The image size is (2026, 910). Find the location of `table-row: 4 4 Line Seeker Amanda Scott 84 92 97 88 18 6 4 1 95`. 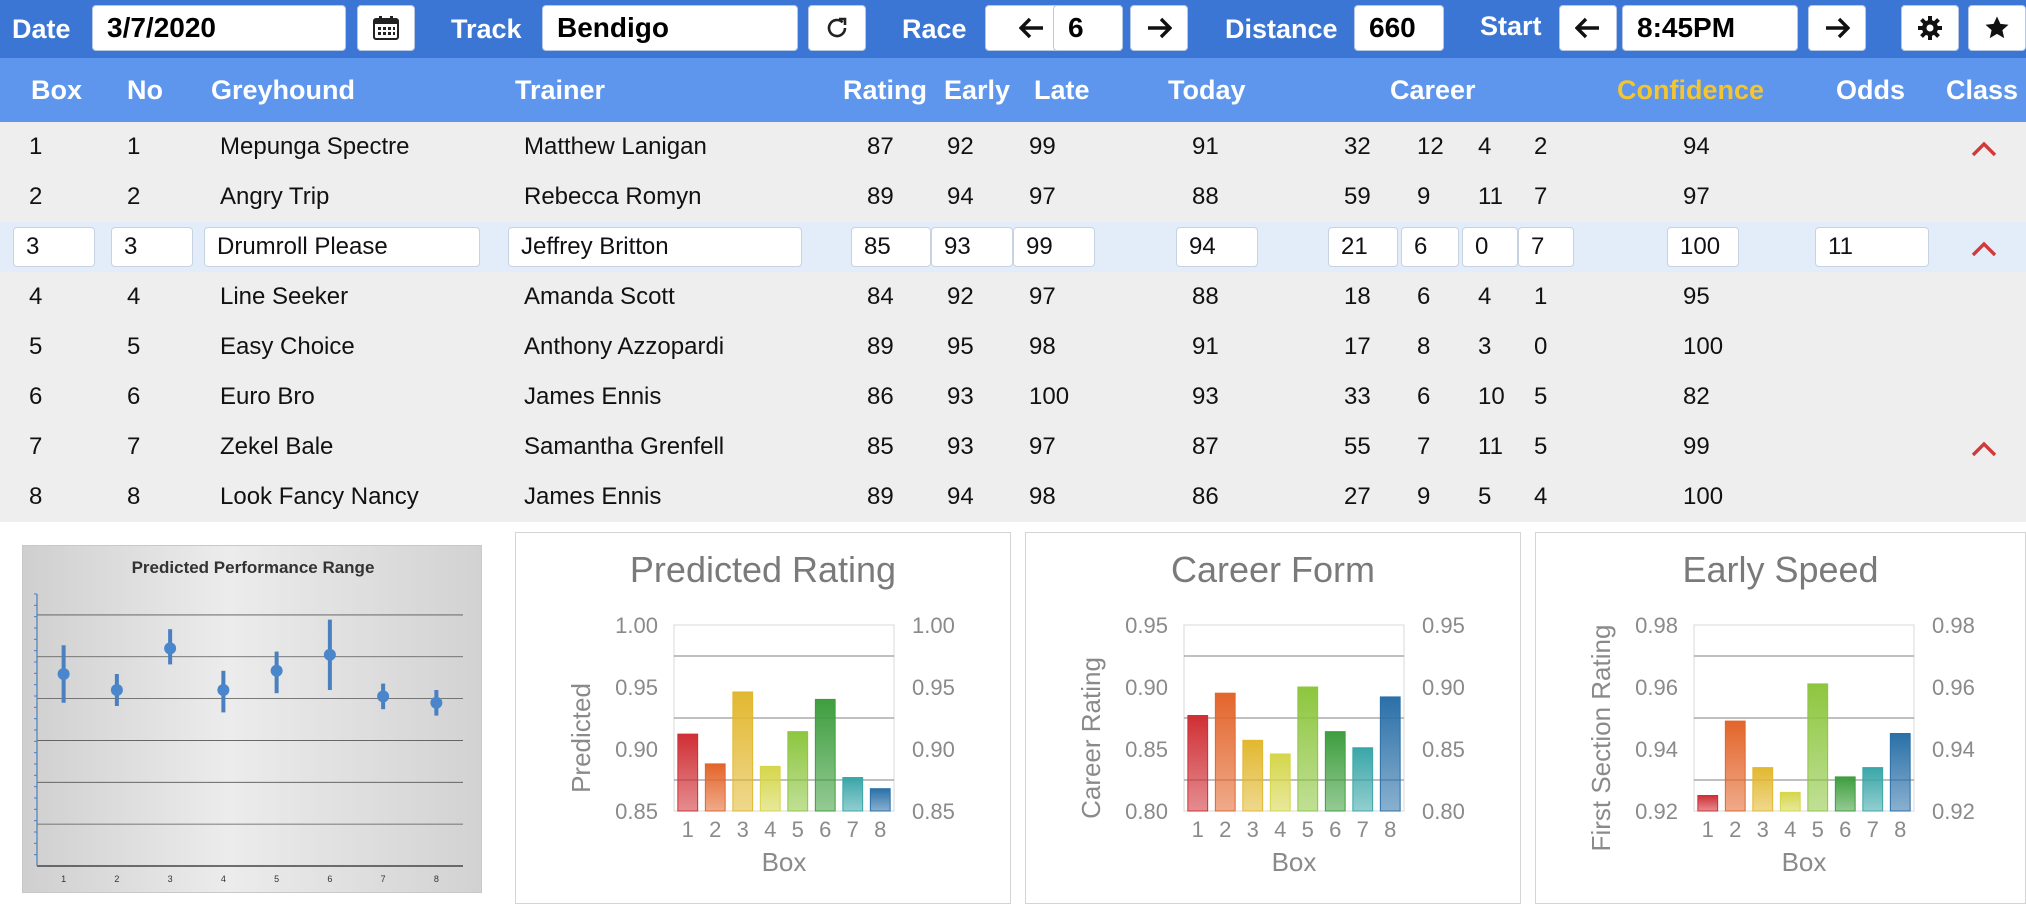

table-row: 4 4 Line Seeker Amanda Scott 84 92 97 88 18 6 4 1 95 is located at coordinates (1013, 297).